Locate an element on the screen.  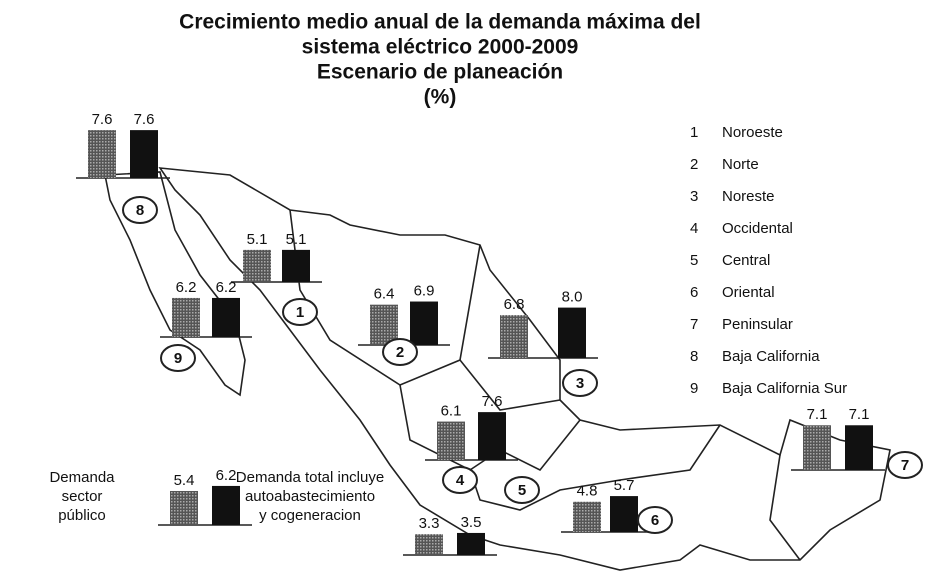
key-label: público is located at coordinates (82, 515).